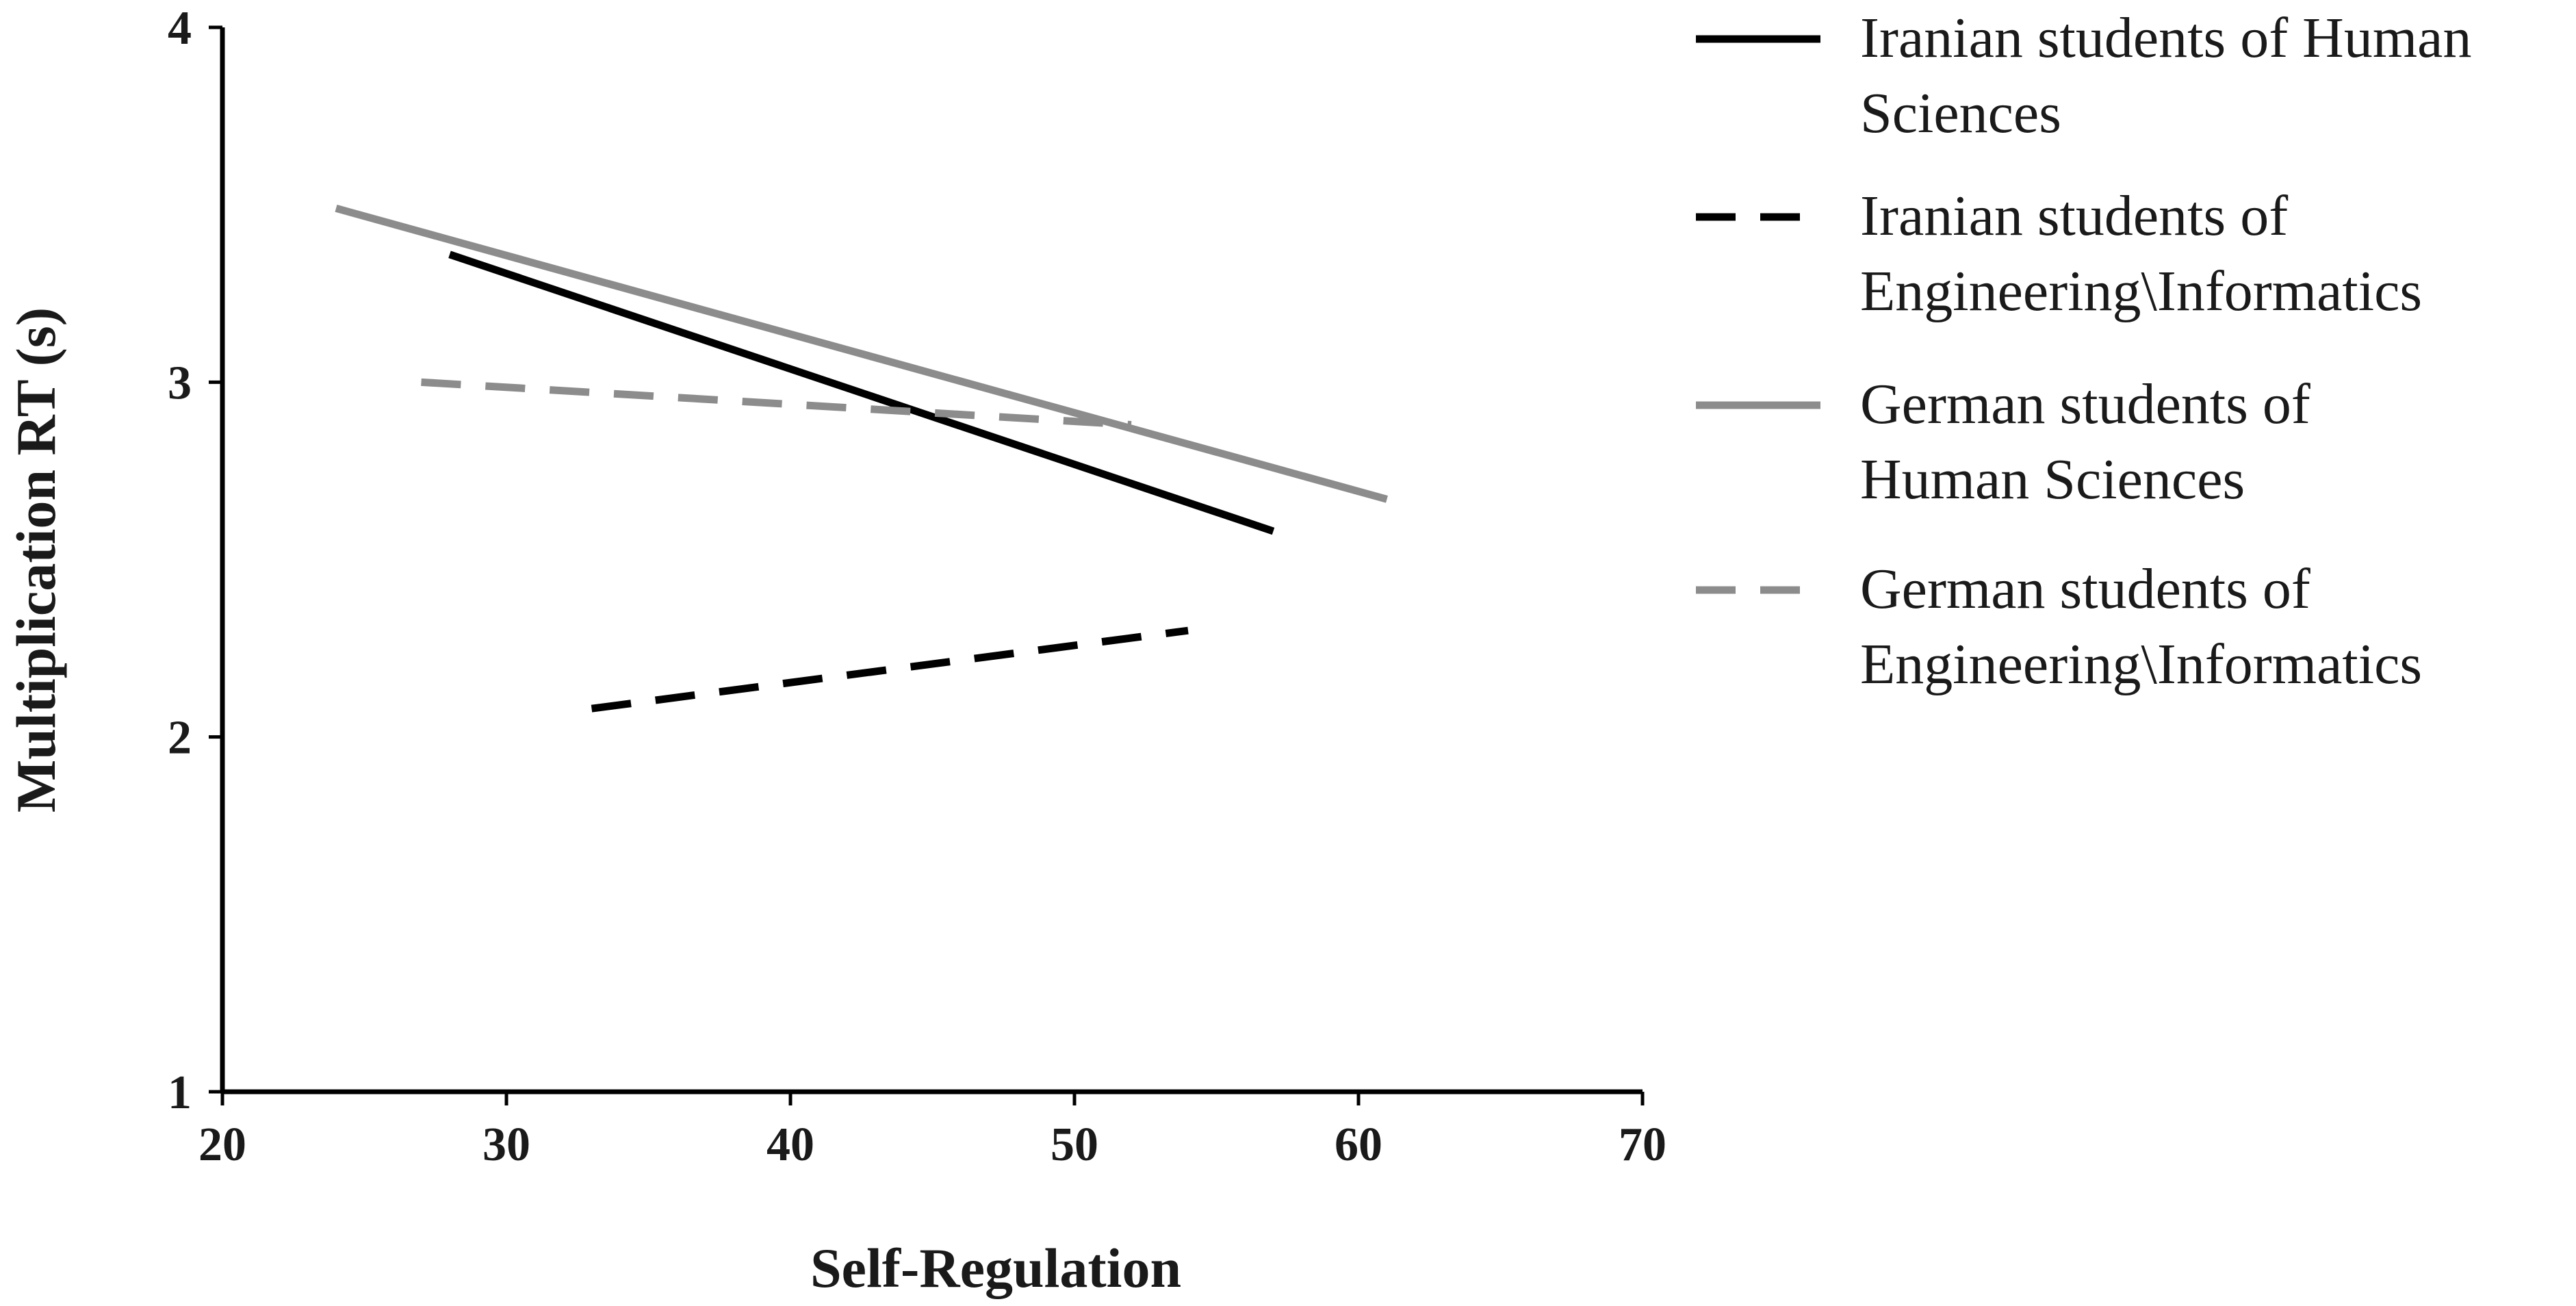 This screenshot has width=2576, height=1306. What do you see at coordinates (180, 738) in the screenshot?
I see `y-tick-label: 2` at bounding box center [180, 738].